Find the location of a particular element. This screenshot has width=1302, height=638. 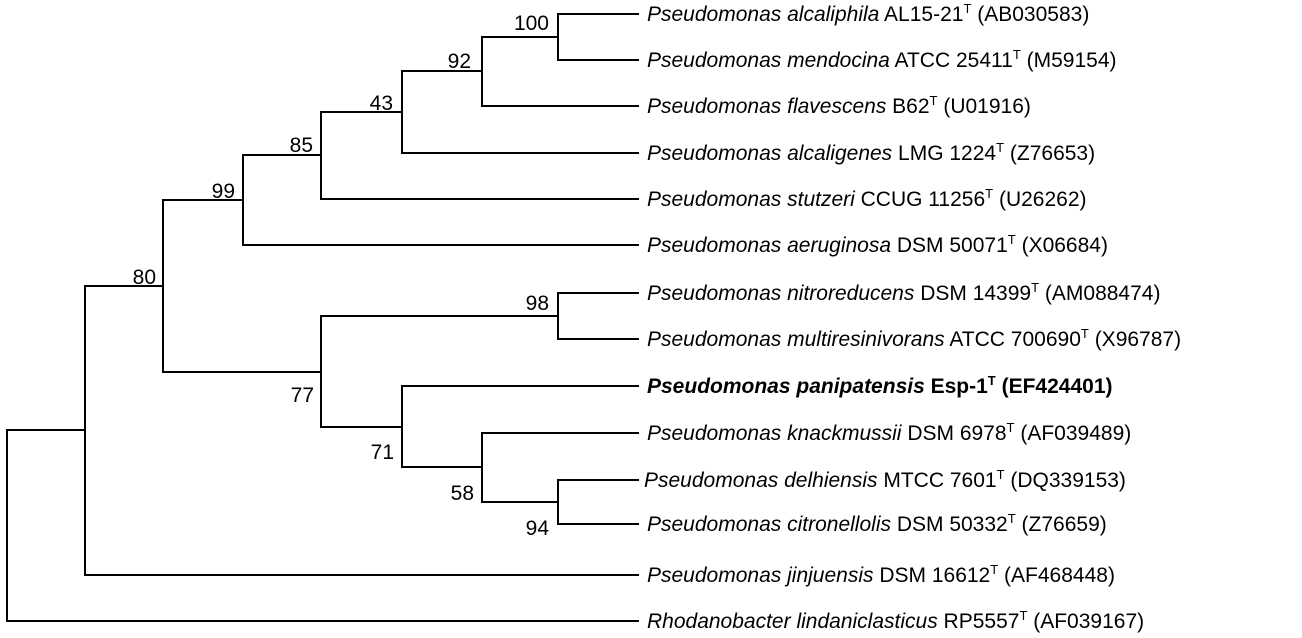

bootstrap-value: 43 is located at coordinates (381, 103).